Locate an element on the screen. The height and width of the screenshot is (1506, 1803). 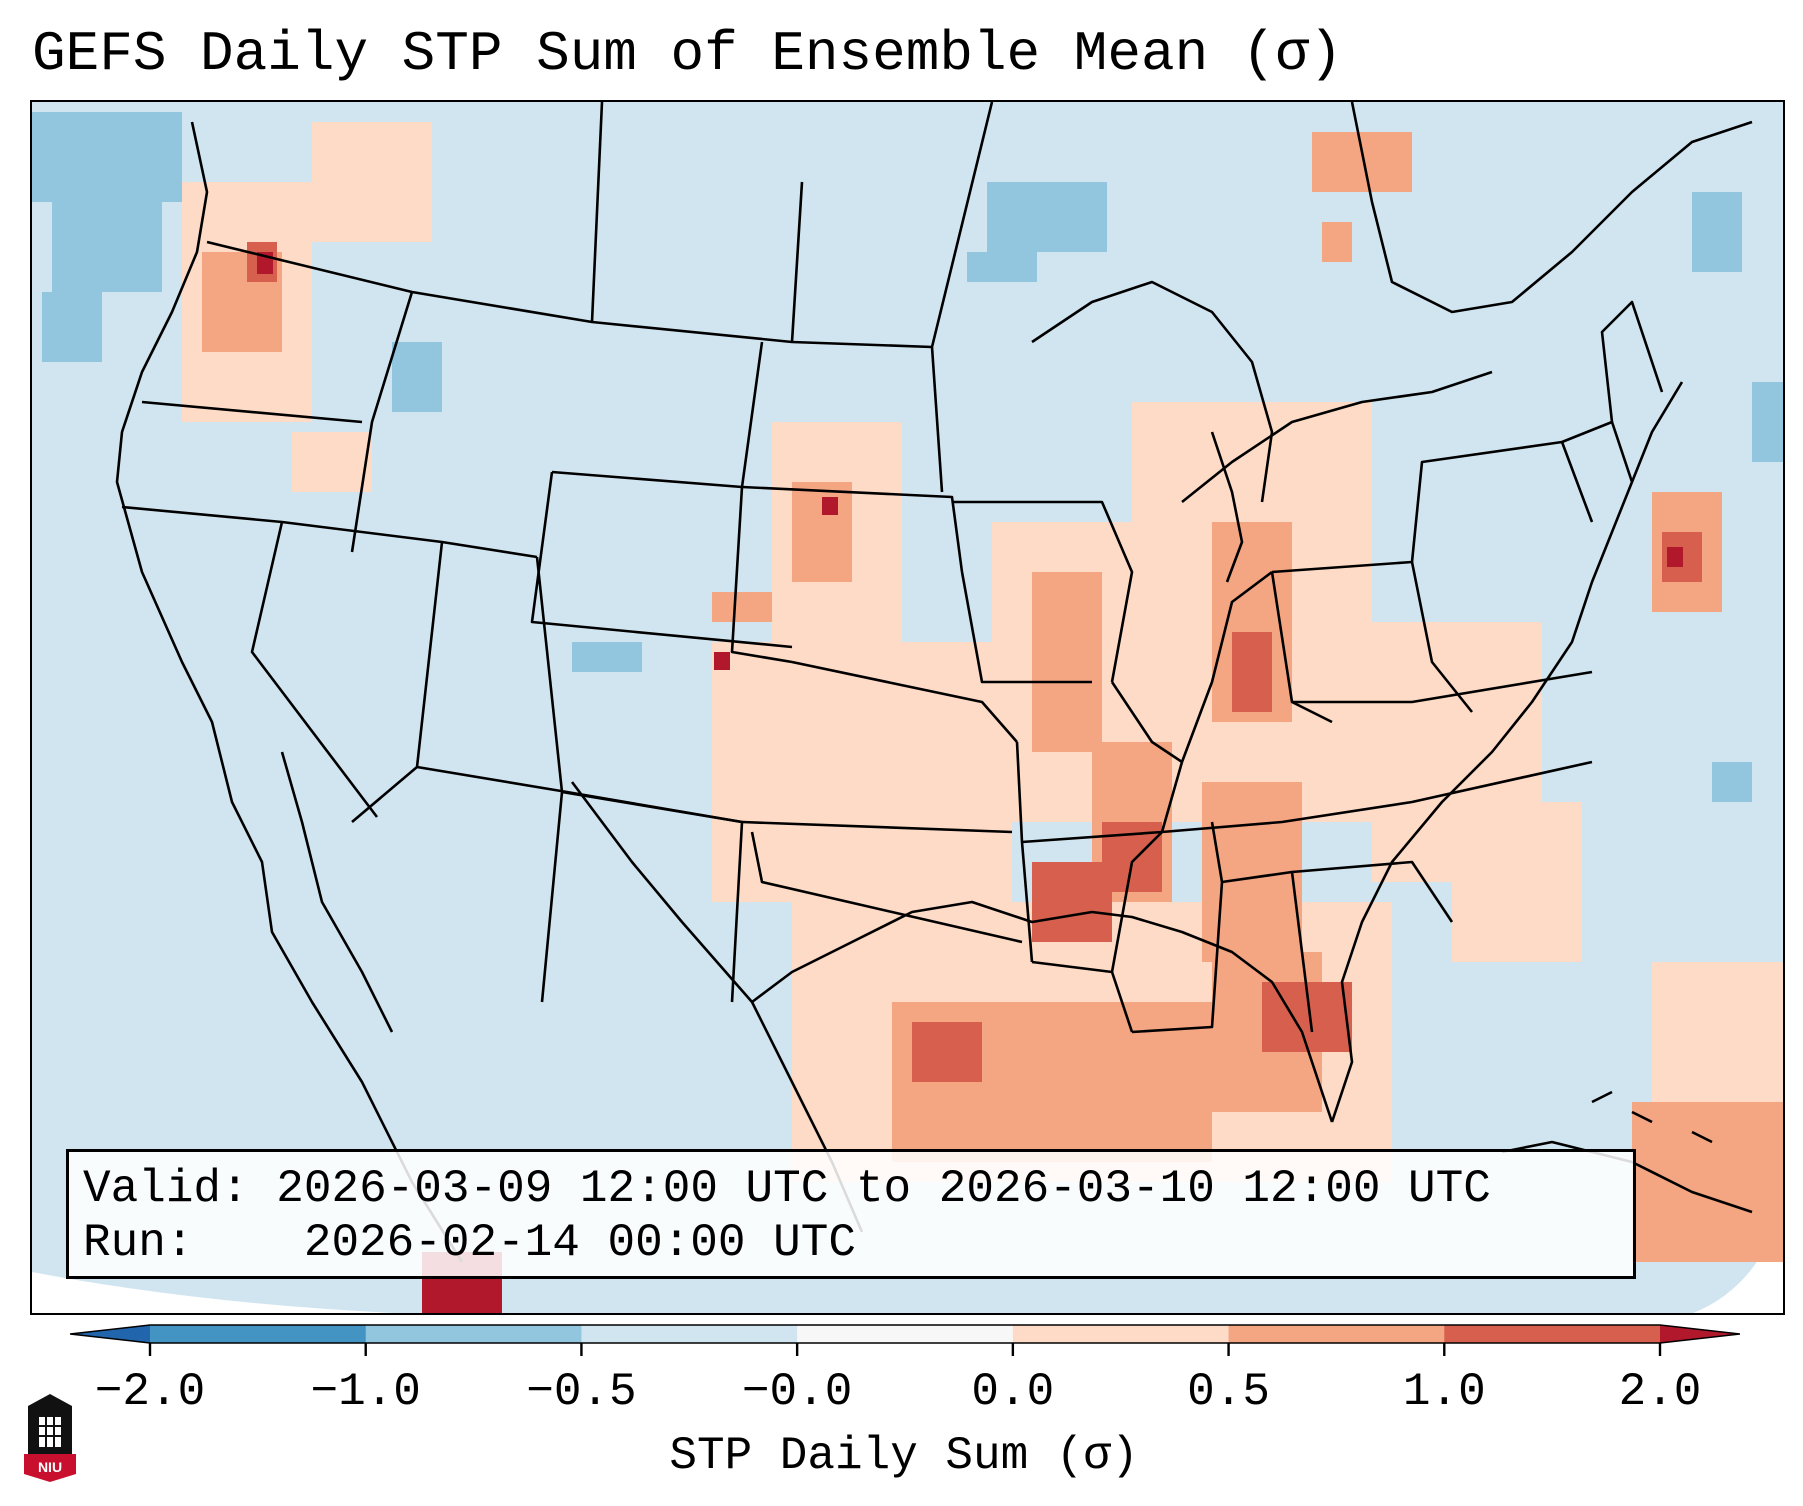
indiana-strong-patch is located at coordinates (1252, 672).